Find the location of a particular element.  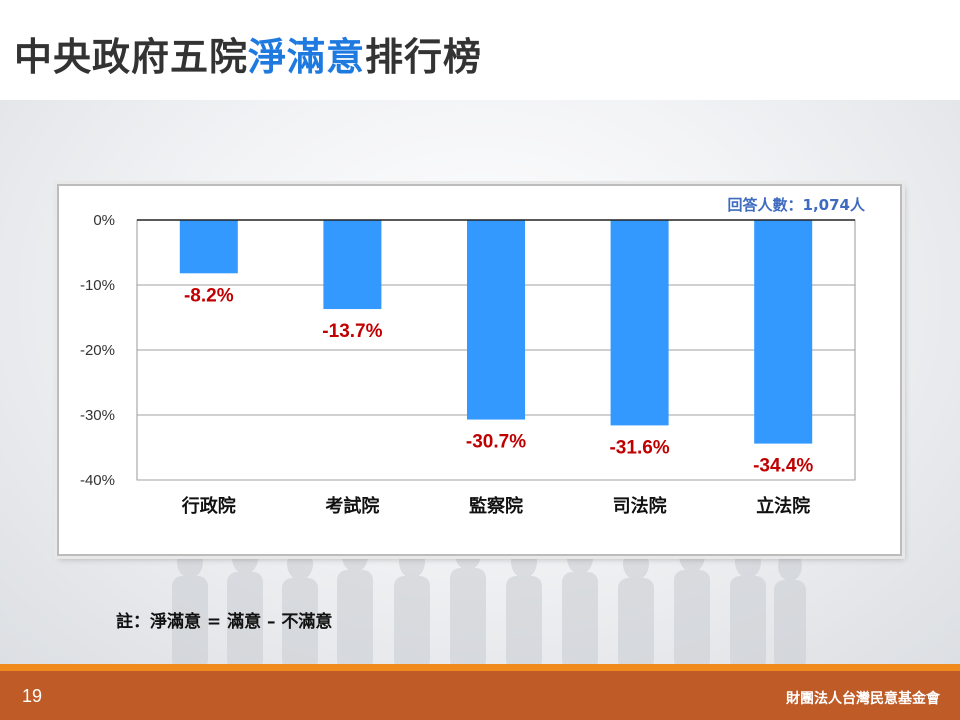

title-main: 中央政府五院 is located at coordinates (131, 57).